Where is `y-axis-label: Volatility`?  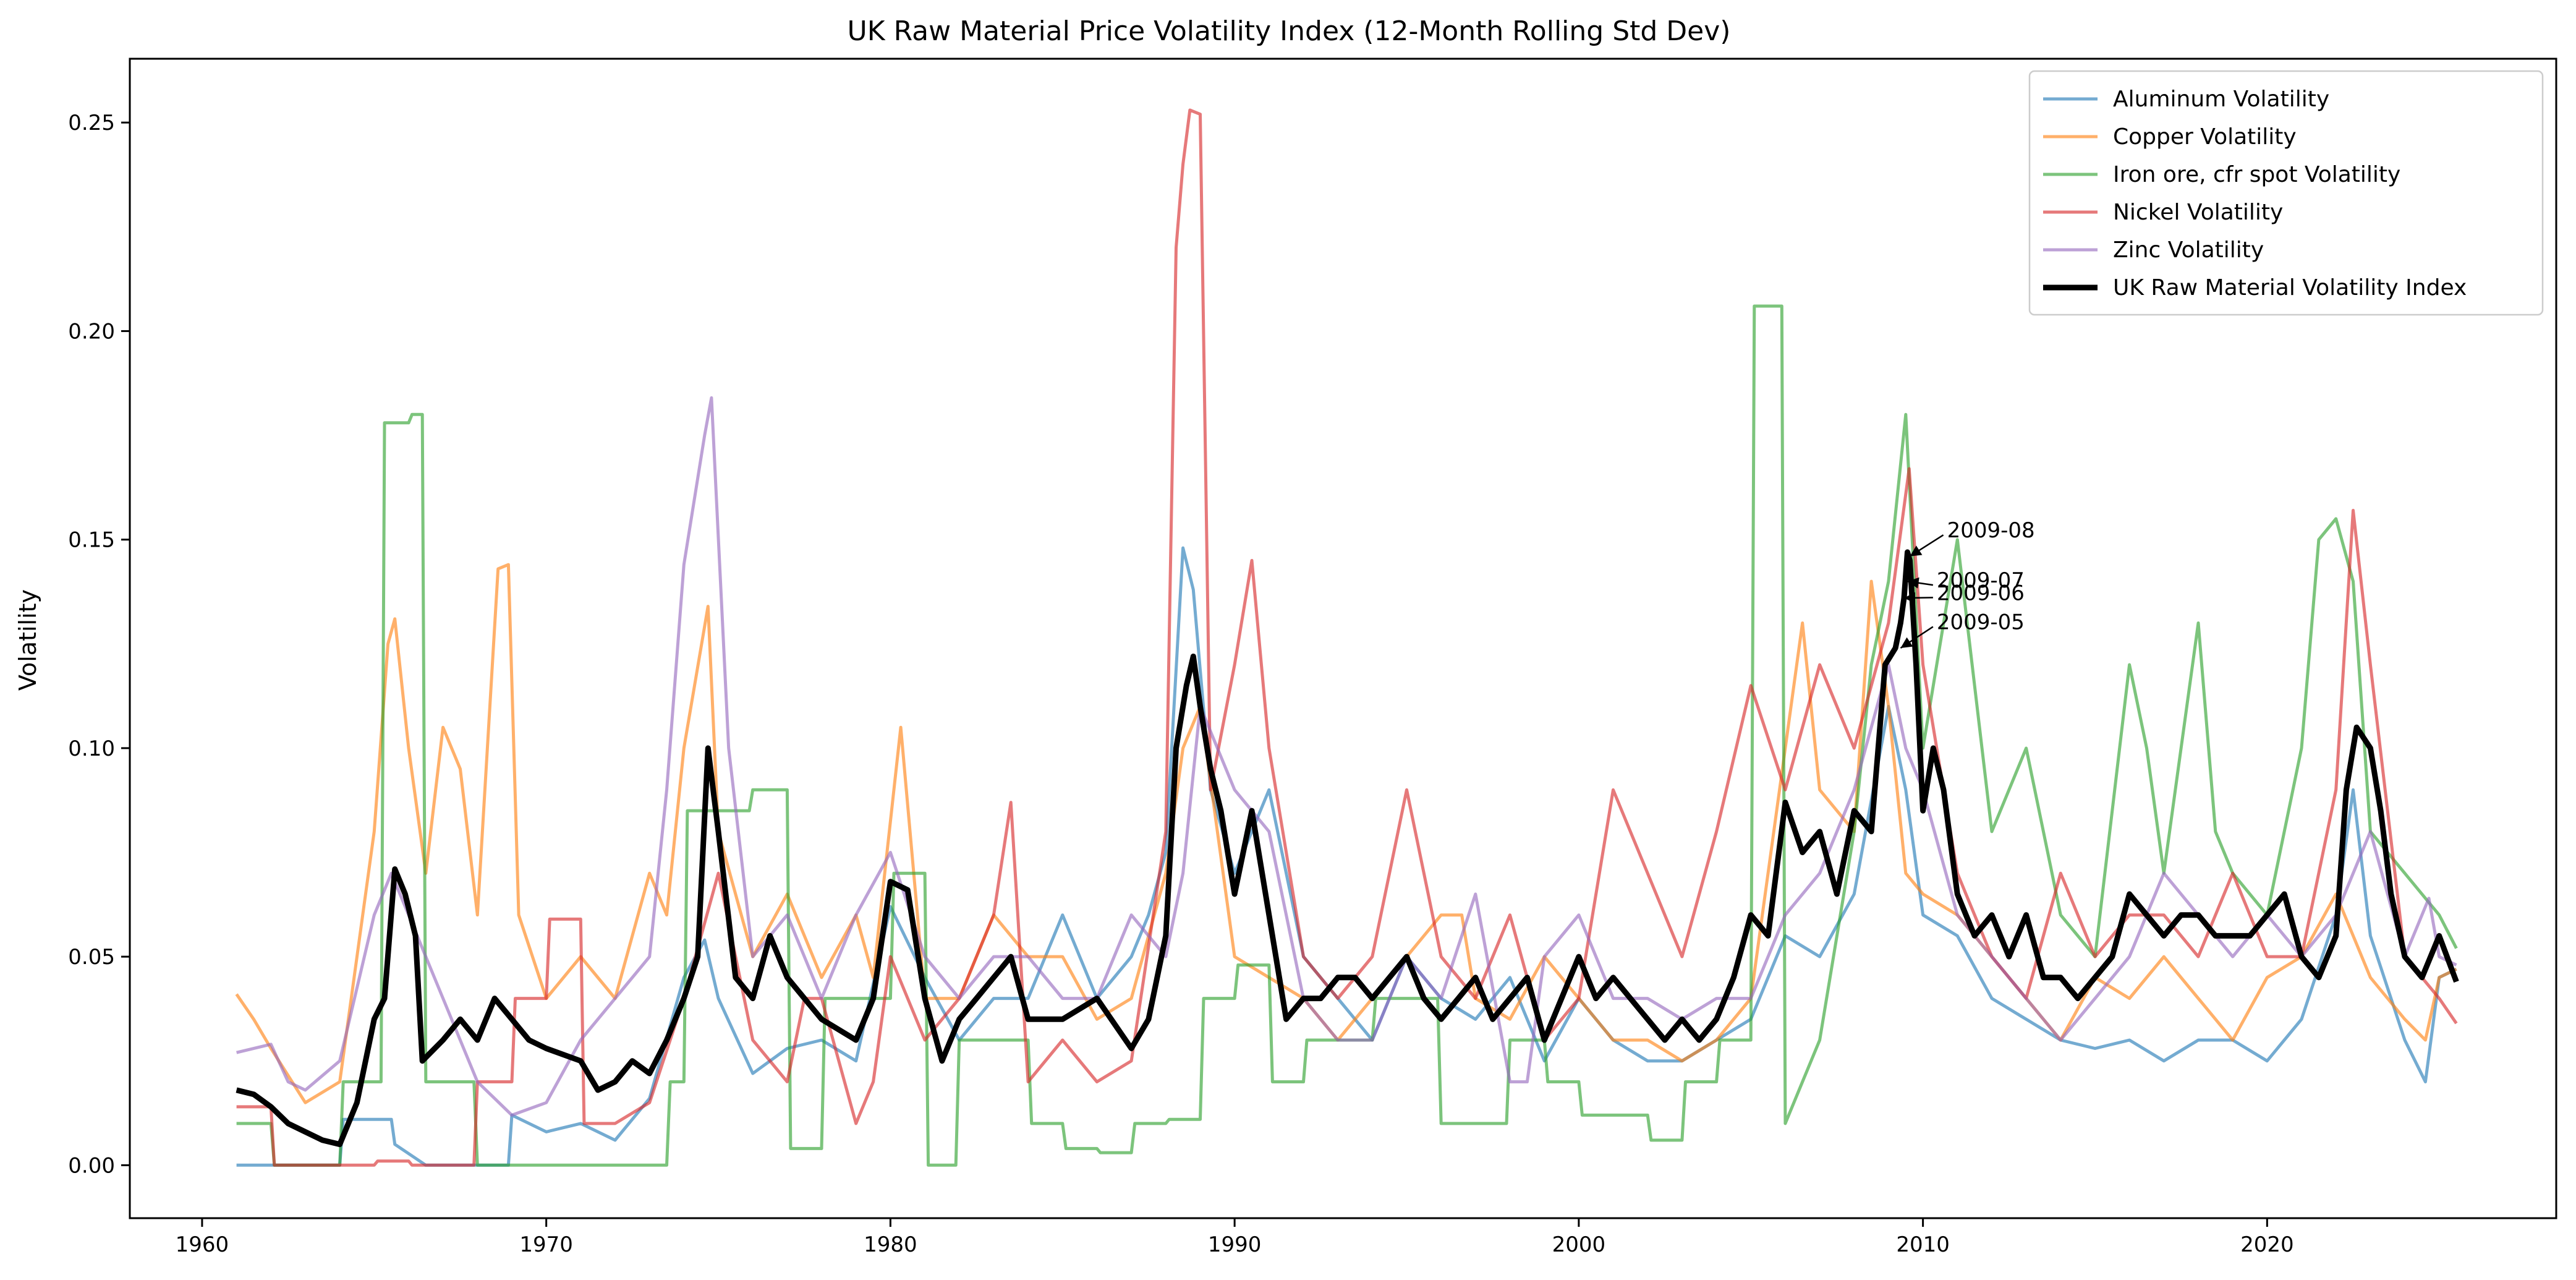 y-axis-label: Volatility is located at coordinates (27, 640).